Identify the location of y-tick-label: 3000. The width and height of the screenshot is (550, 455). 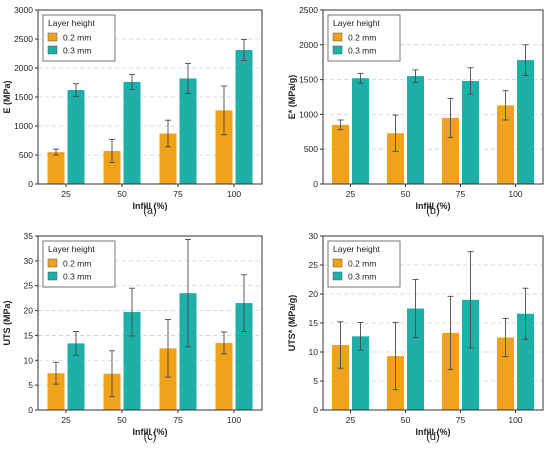
(23, 10).